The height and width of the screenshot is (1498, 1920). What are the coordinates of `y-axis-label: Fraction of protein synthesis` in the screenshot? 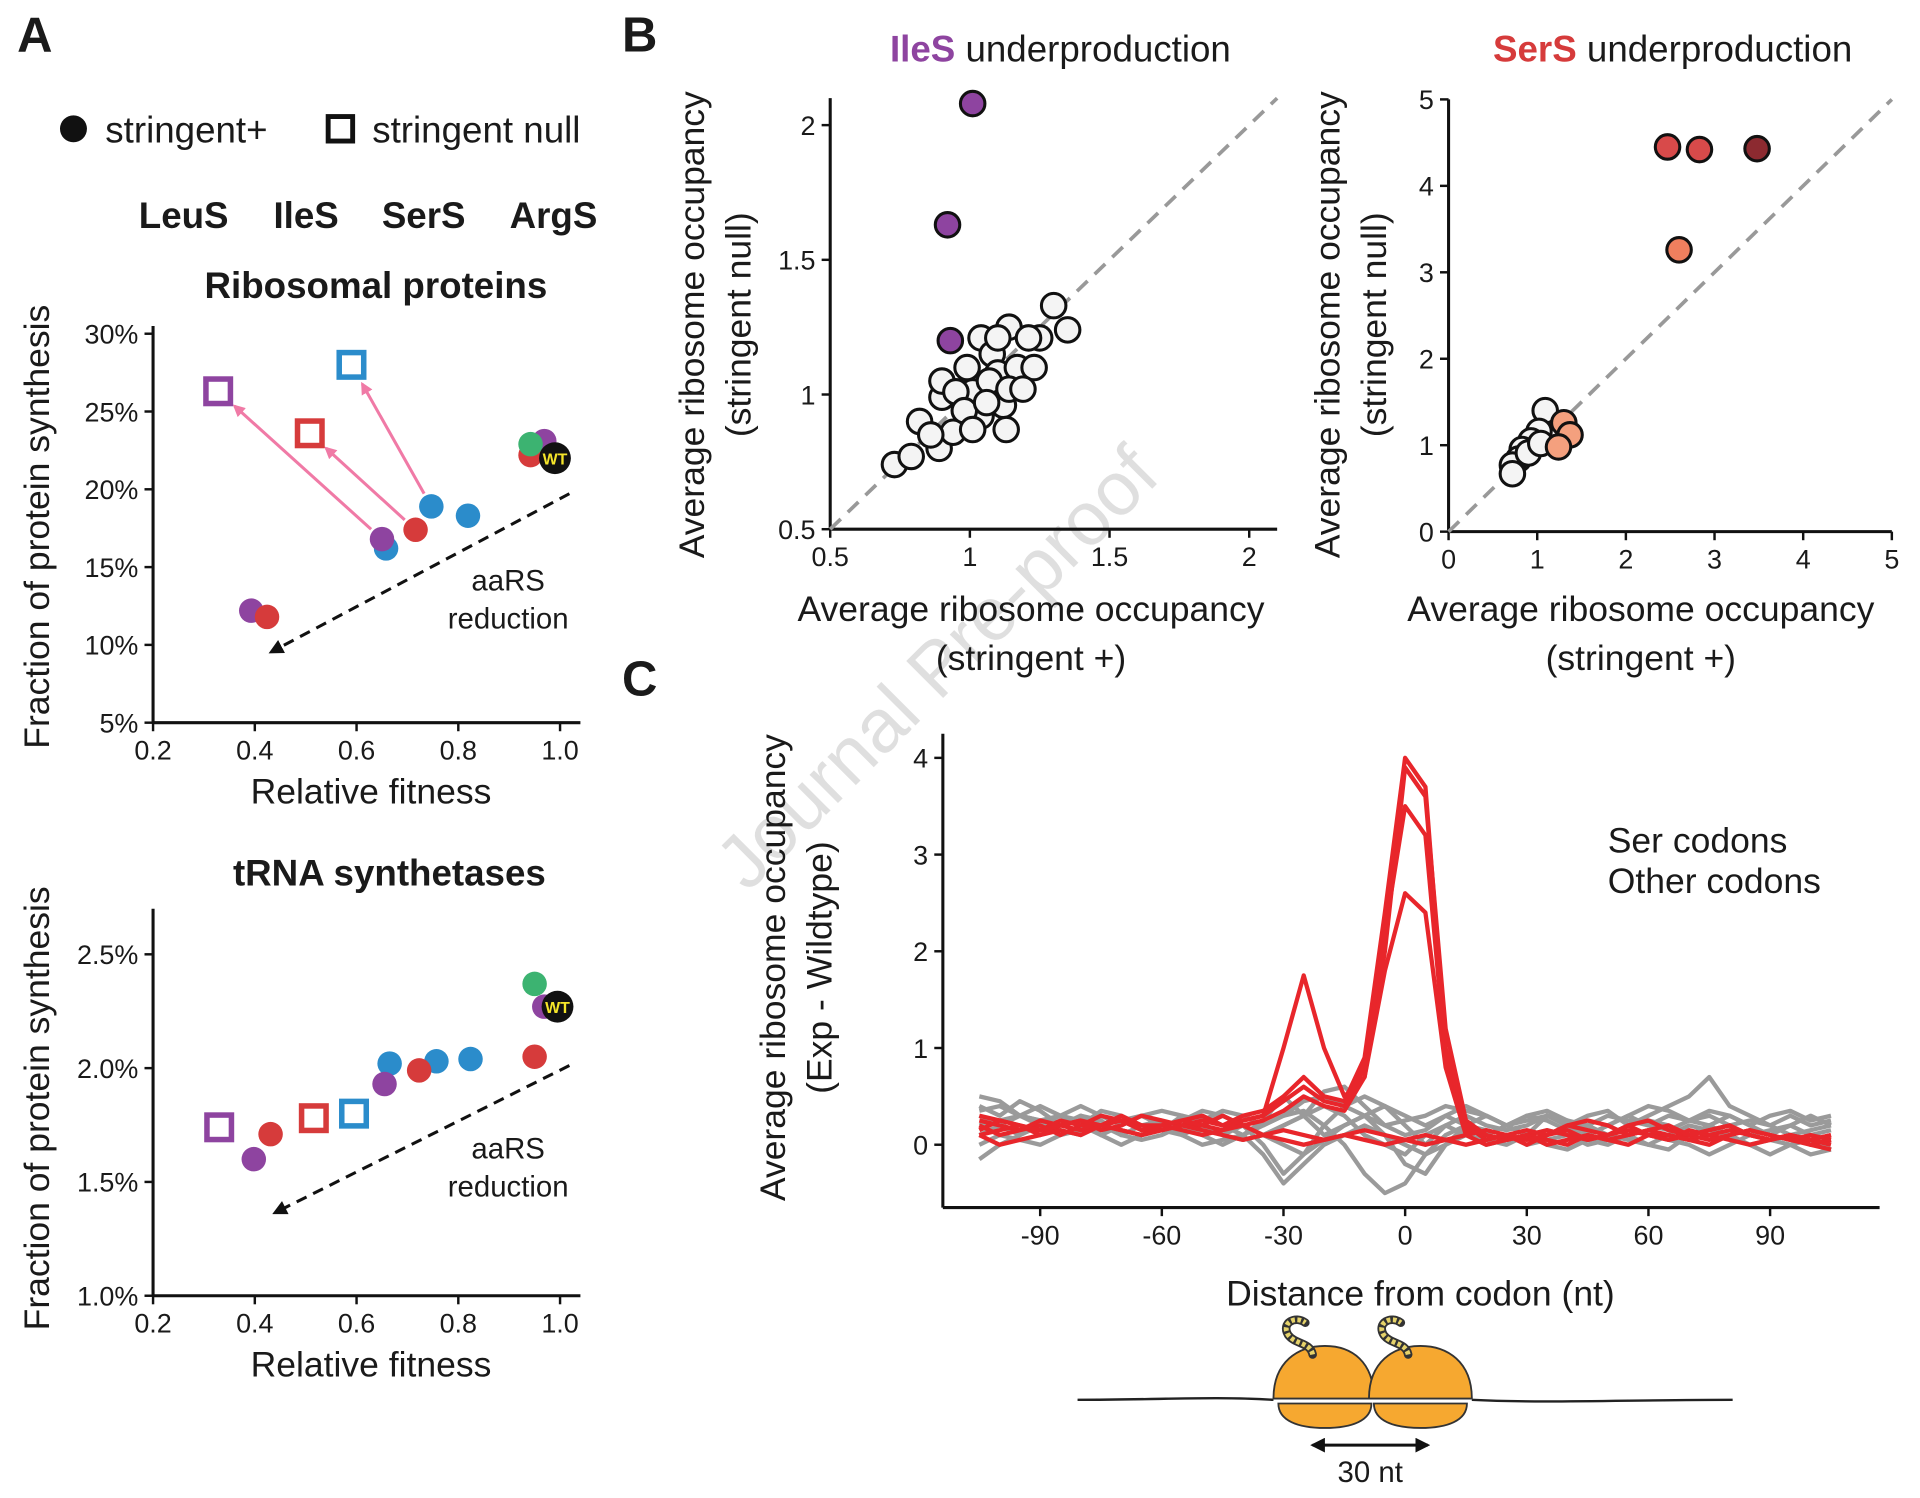 It's located at (37, 527).